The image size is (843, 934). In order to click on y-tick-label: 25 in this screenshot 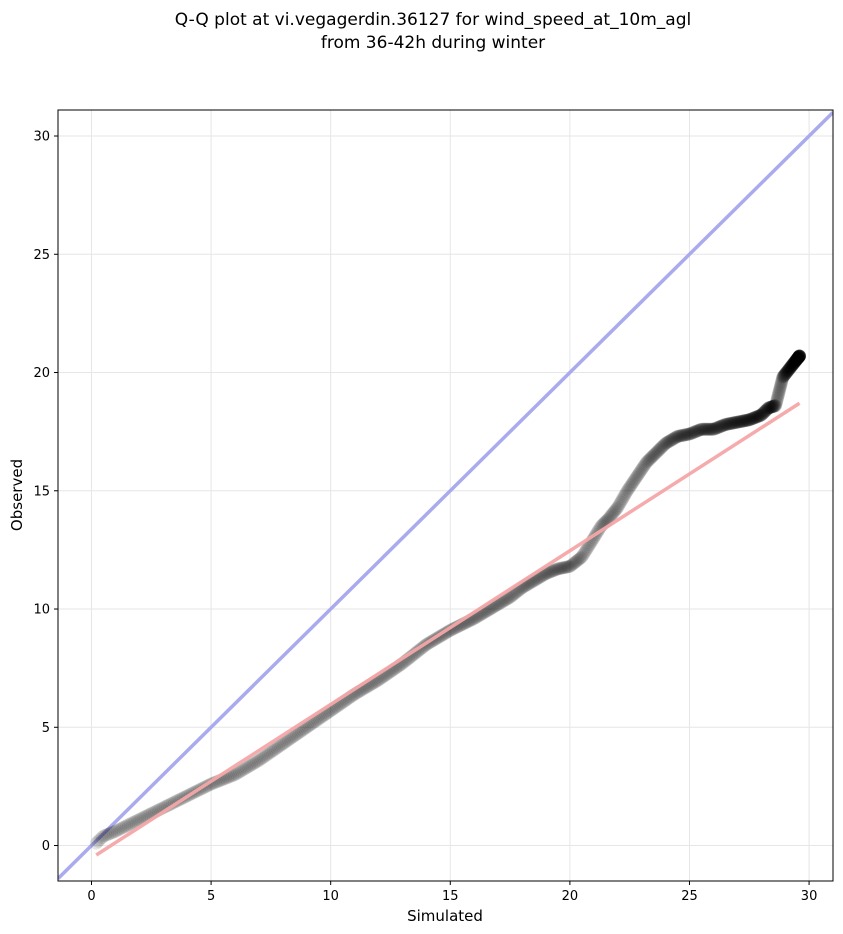, I will do `click(41, 255)`.